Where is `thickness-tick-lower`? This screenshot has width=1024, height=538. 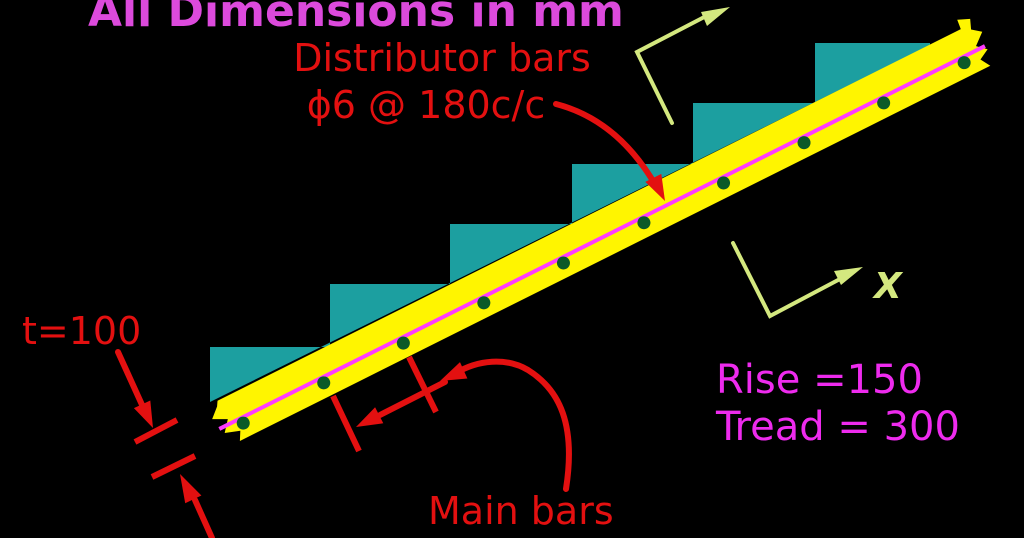
thickness-tick-lower is located at coordinates (173, 466).